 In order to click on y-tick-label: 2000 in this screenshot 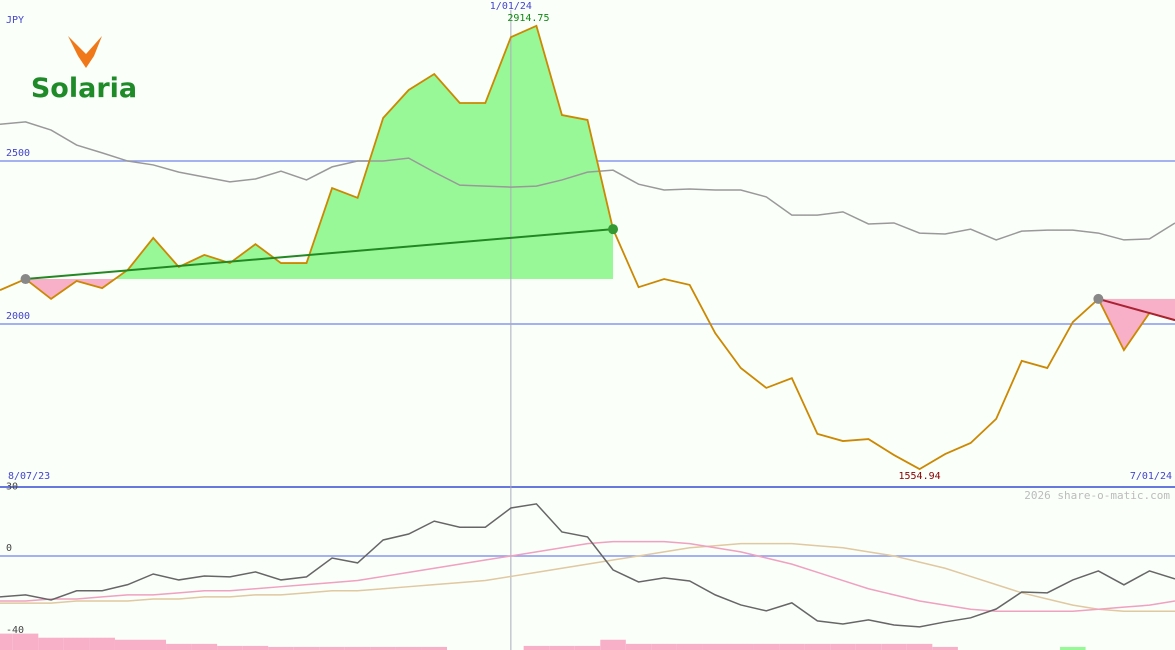, I will do `click(18, 316)`.